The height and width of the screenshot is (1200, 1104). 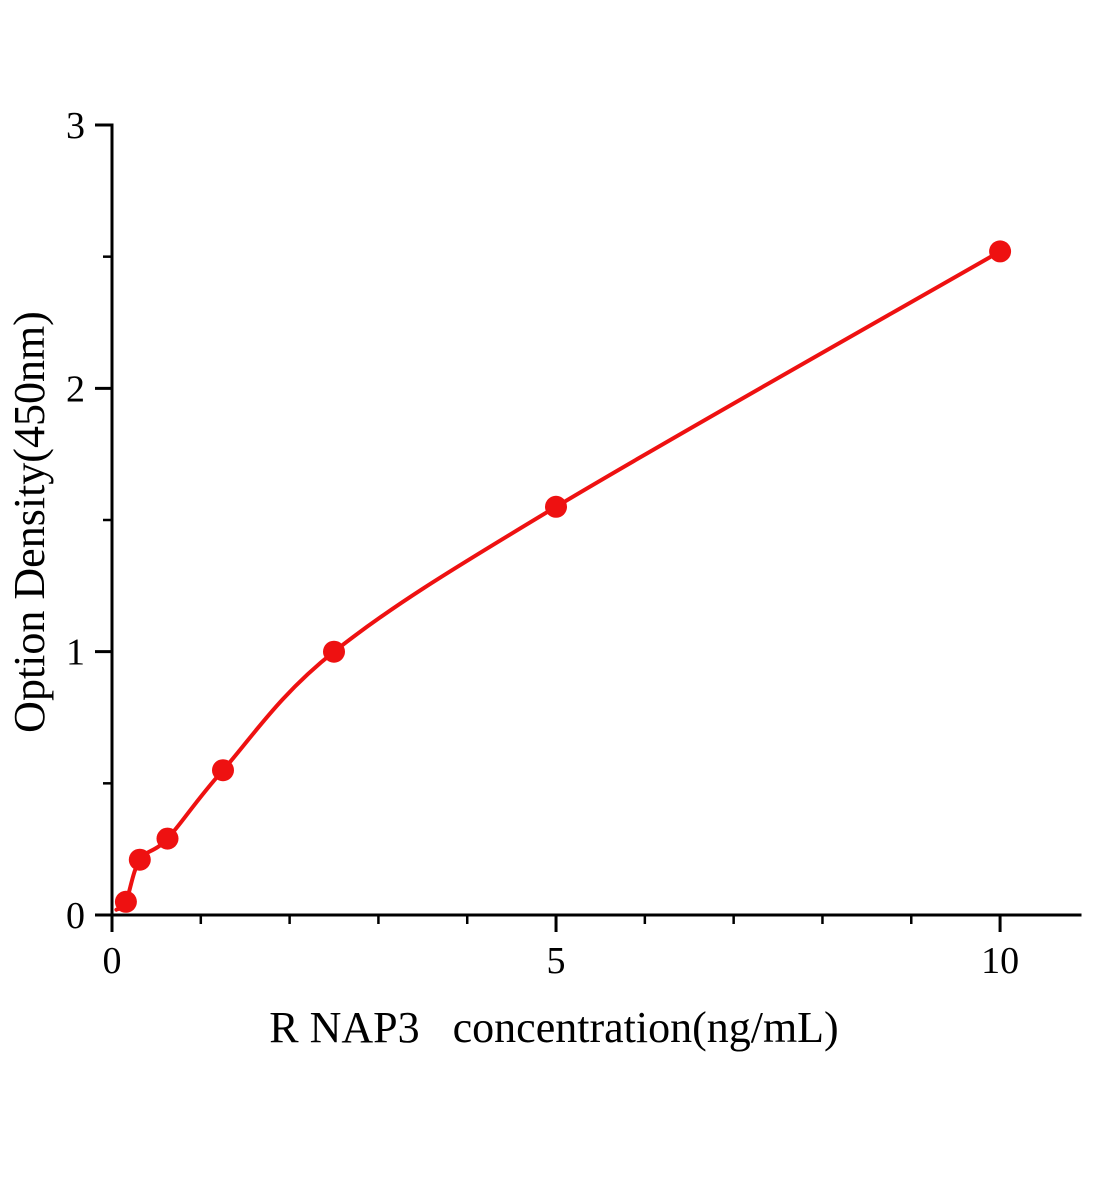 I want to click on x-axis-label: R NAP3 concentration(ng/mL), so click(x=553, y=1027).